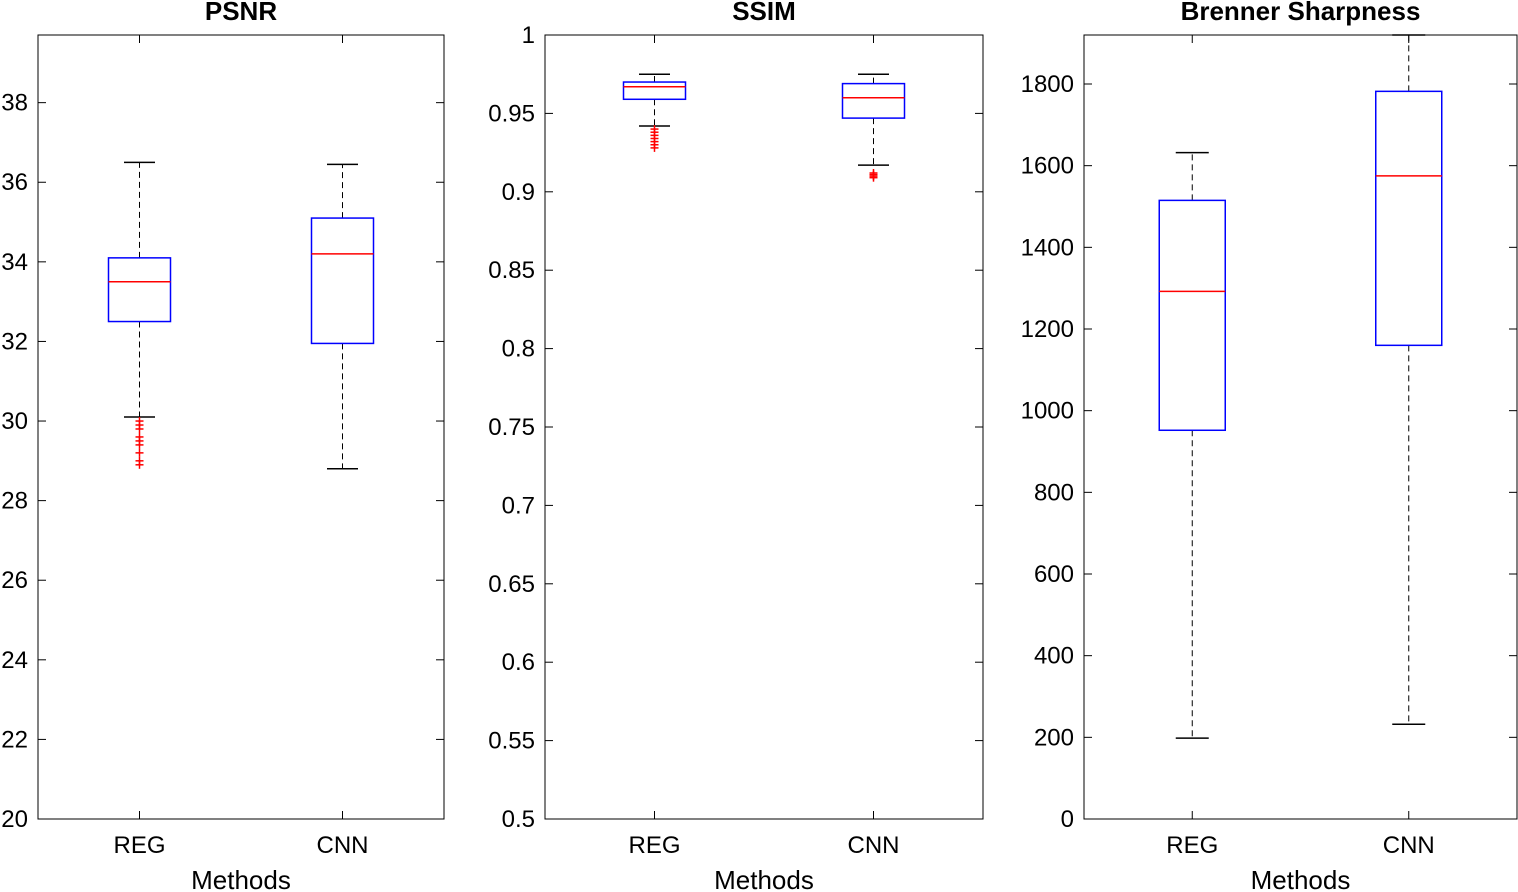  Describe the element at coordinates (518, 505) in the screenshot. I see `y-tick-label: 0.7` at that location.